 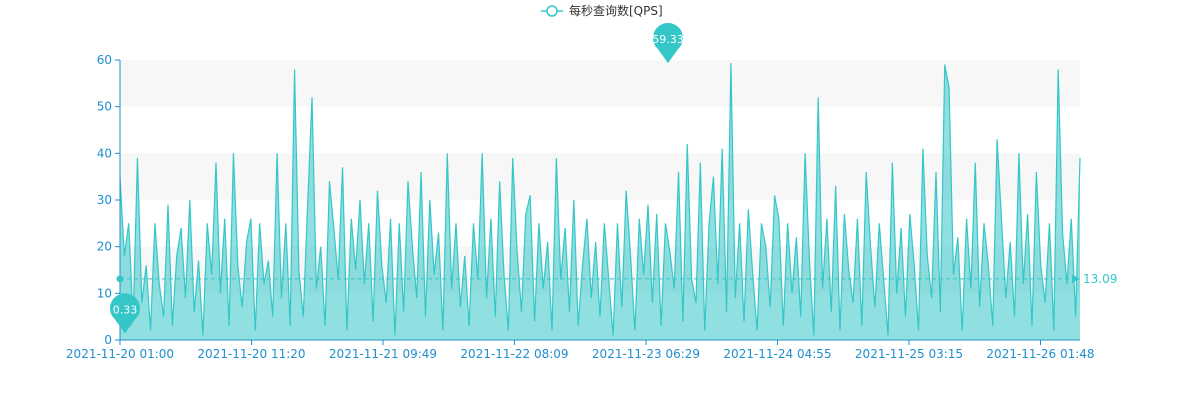 I want to click on y-tick-label: 60, so click(x=104, y=60).